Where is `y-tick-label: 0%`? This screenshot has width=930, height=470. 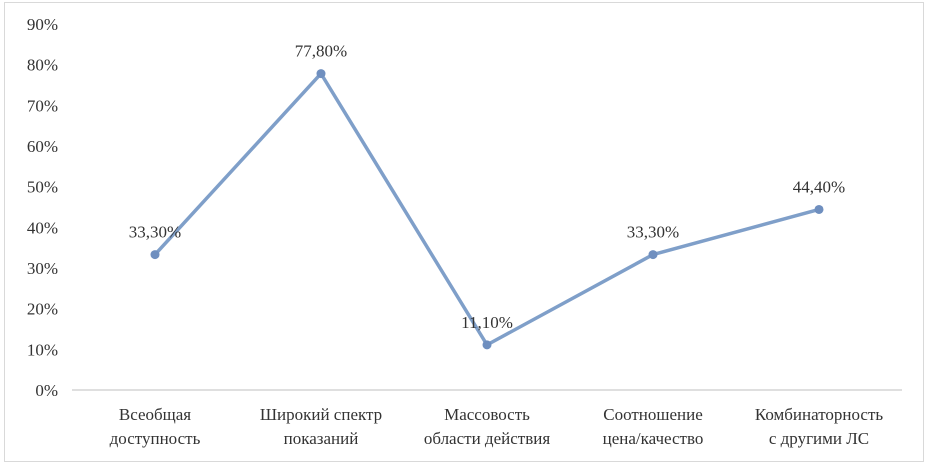
y-tick-label: 0% is located at coordinates (46, 390).